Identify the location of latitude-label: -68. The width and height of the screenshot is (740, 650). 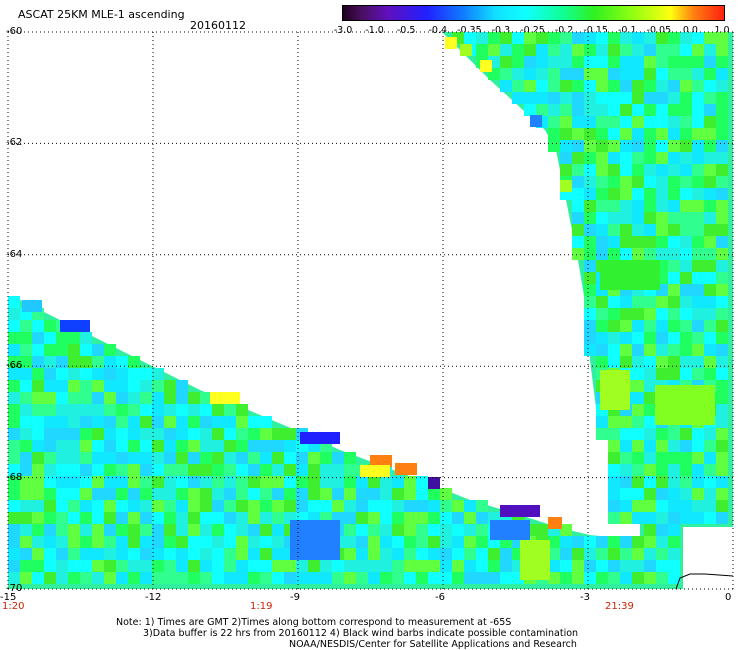
(14, 477).